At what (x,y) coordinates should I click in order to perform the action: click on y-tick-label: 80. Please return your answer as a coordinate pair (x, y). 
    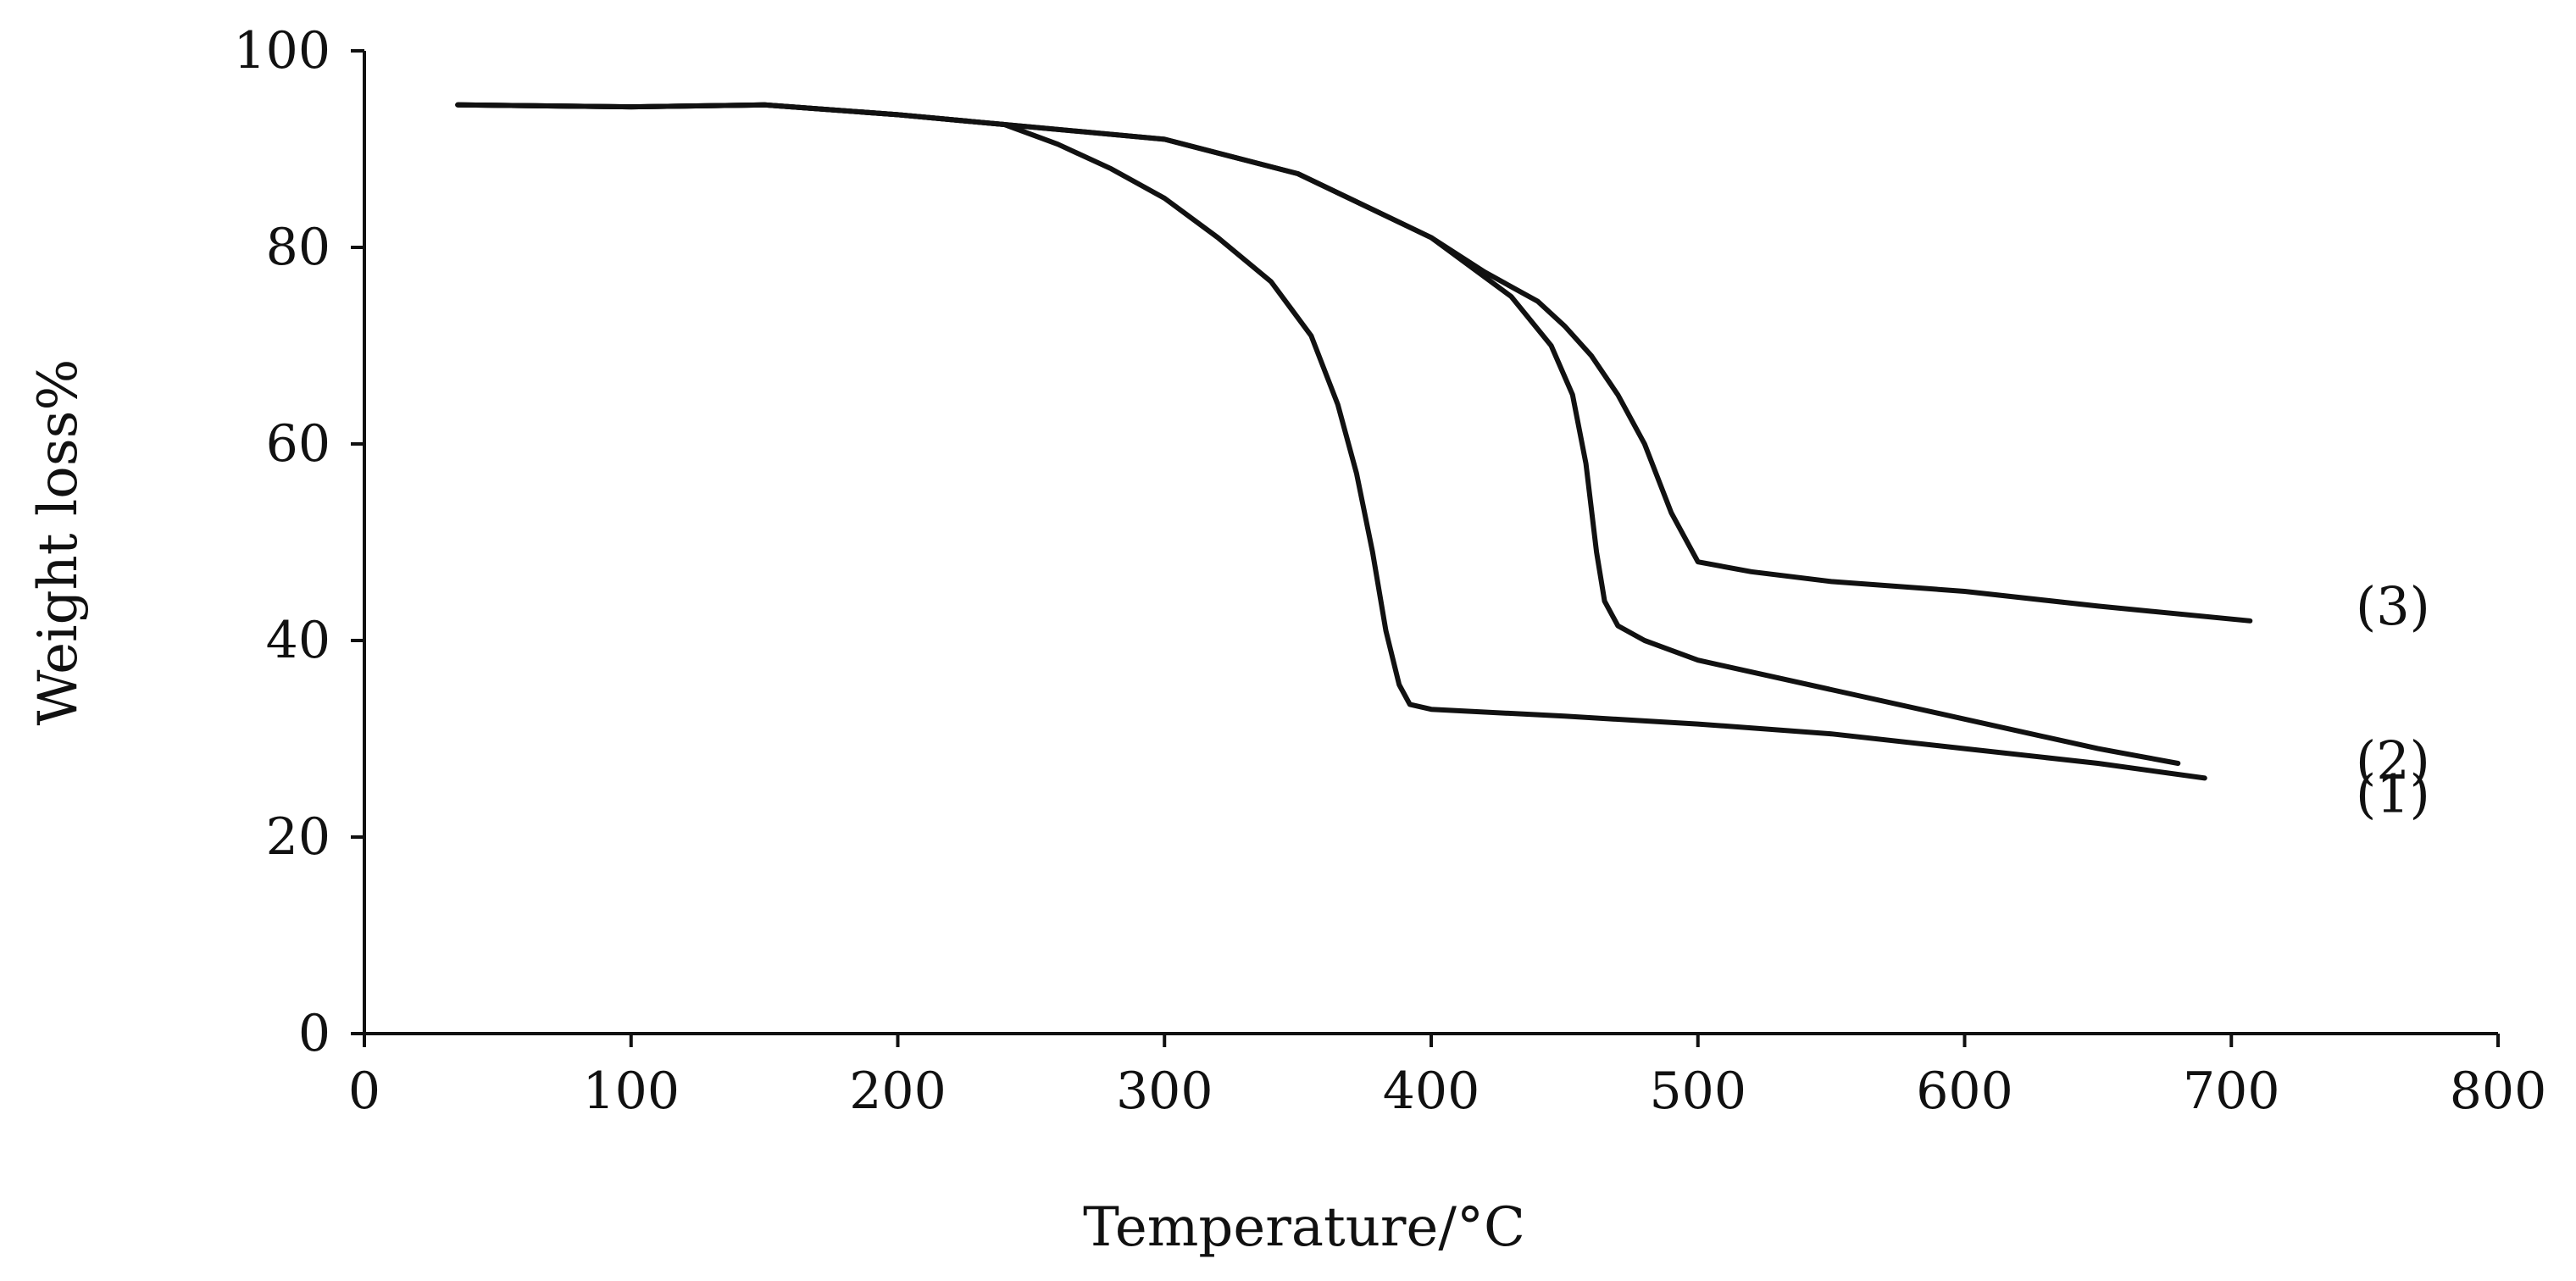
    Looking at the image, I should click on (298, 247).